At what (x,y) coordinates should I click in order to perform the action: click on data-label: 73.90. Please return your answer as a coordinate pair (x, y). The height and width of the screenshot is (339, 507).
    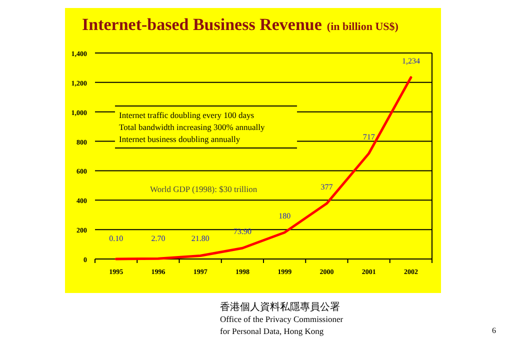
    Looking at the image, I should click on (242, 231).